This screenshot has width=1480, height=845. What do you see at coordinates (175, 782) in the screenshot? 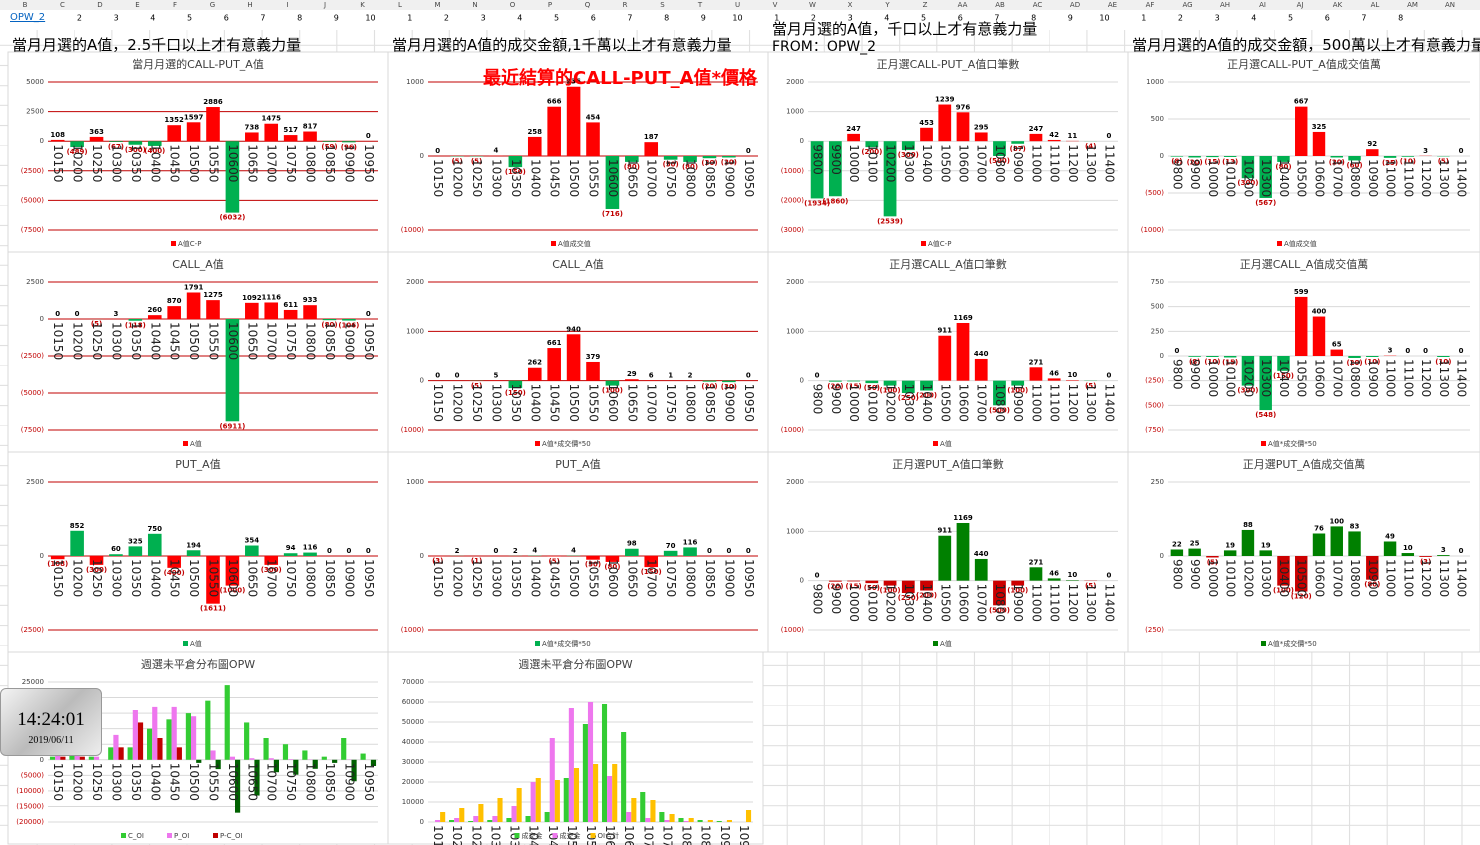
I see `x-tick-label: 10450` at bounding box center [175, 782].